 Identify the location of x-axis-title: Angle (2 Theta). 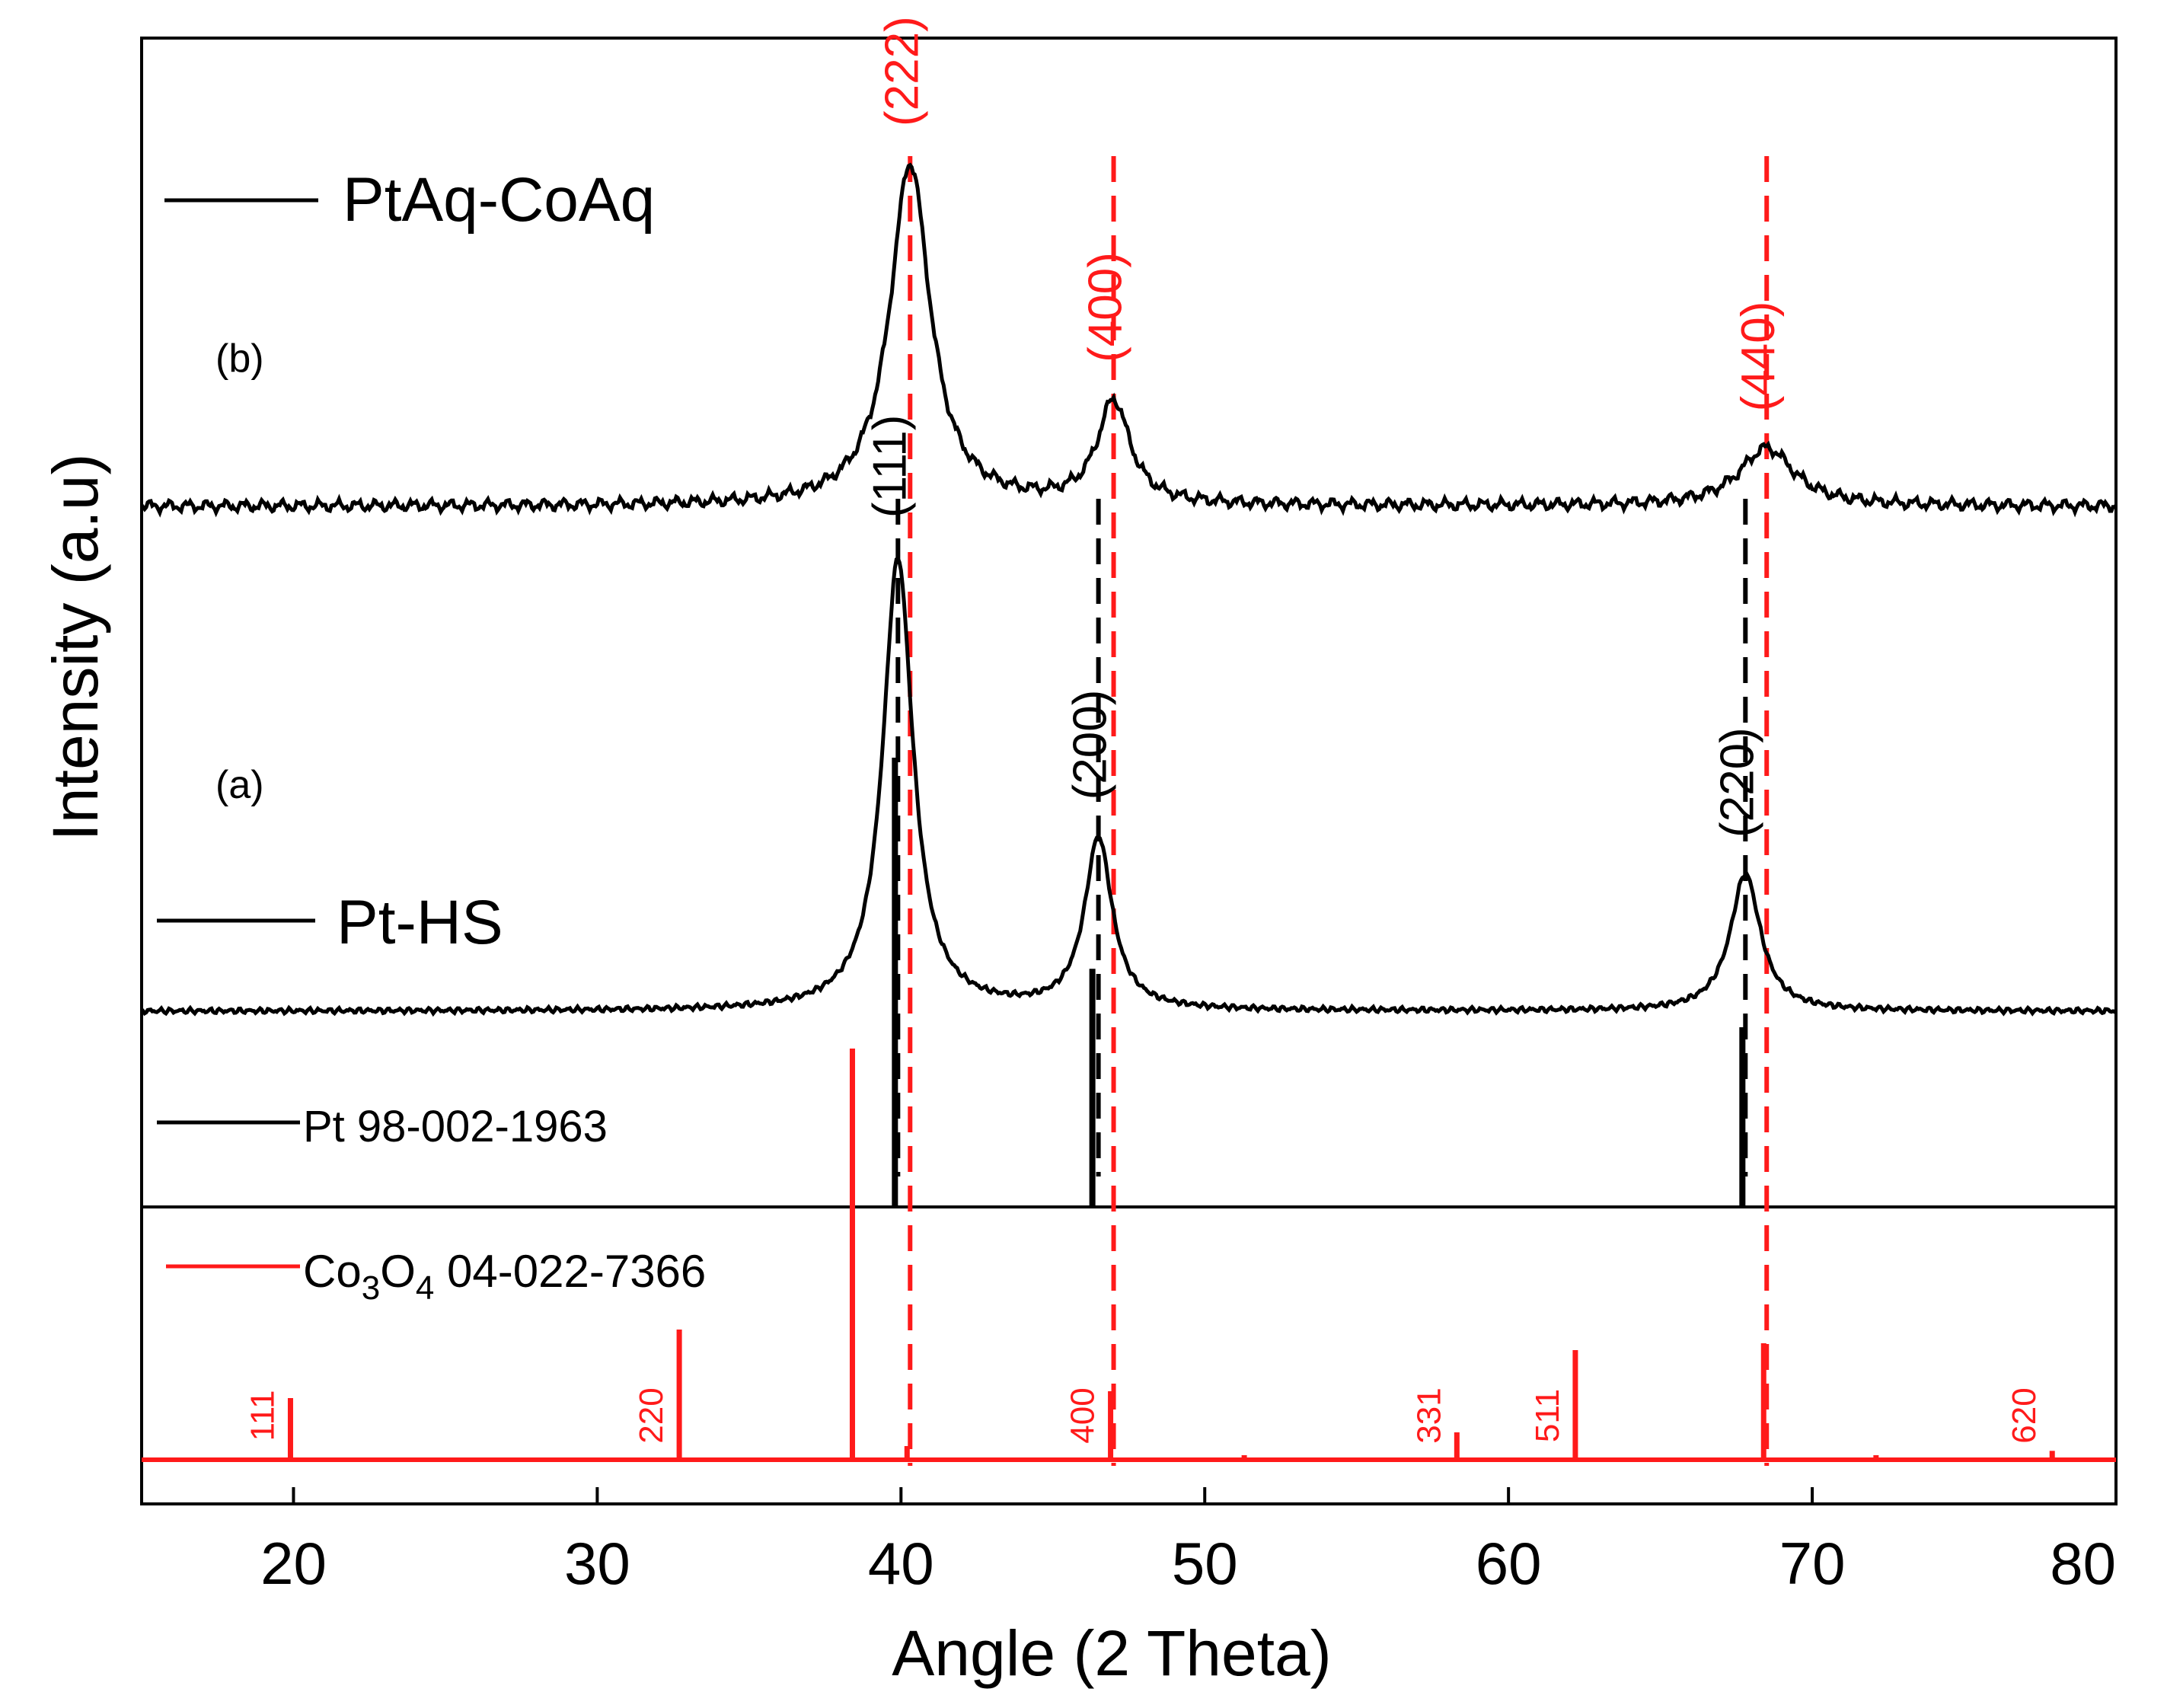
(1111, 1653).